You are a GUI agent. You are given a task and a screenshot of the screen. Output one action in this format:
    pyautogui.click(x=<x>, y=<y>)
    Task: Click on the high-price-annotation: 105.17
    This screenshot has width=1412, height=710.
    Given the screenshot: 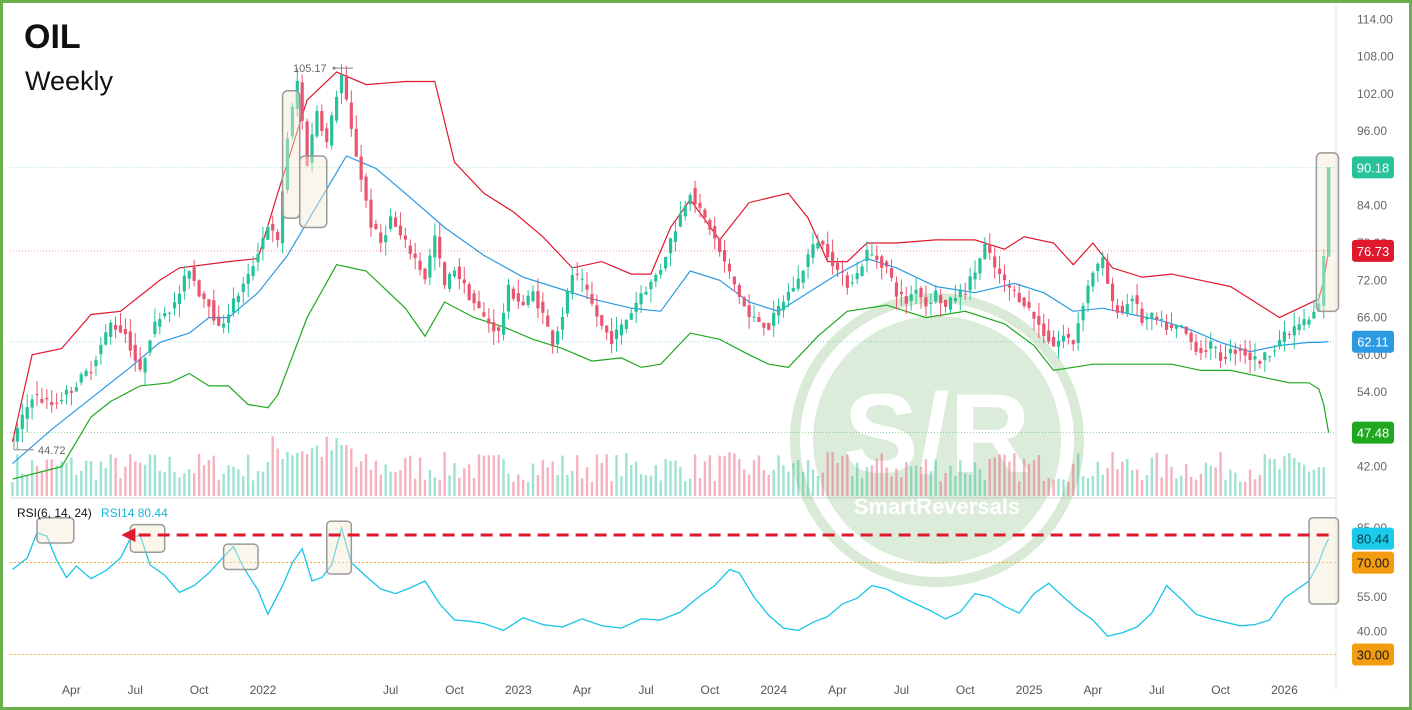 What is the action you would take?
    pyautogui.click(x=310, y=69)
    